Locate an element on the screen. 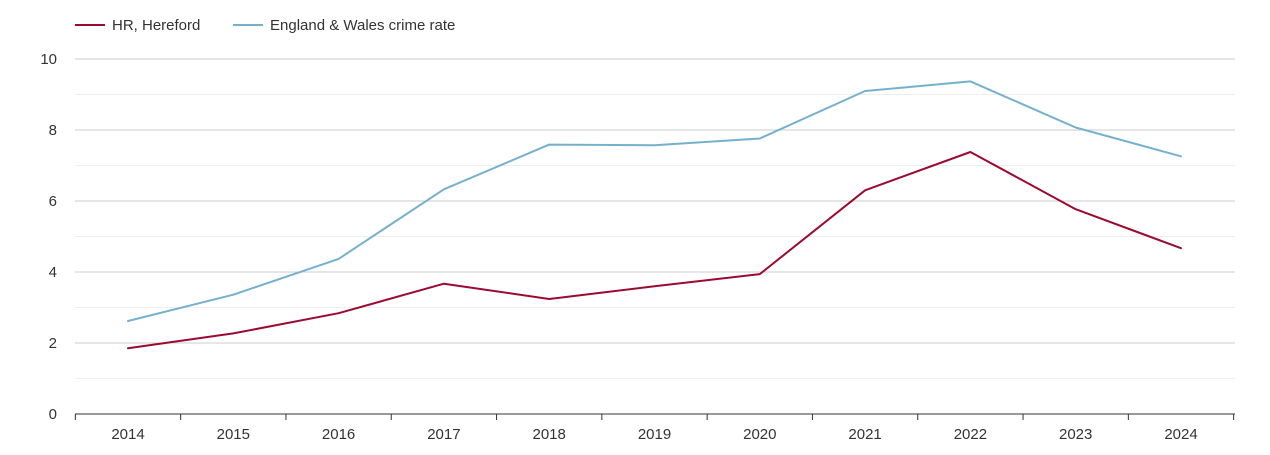  legend-item: HR, Hereford is located at coordinates (137, 25).